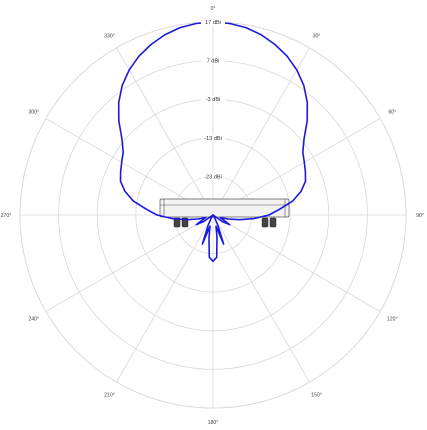 The height and width of the screenshot is (430, 427). Describe the element at coordinates (6, 216) in the screenshot. I see `angle-tick-label-270: 270°` at that location.